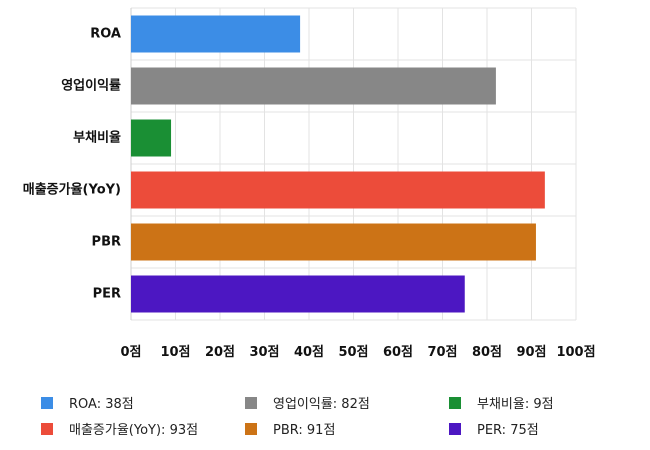 The width and height of the screenshot is (650, 450). What do you see at coordinates (97, 138) in the screenshot?
I see `category-label-2: 부채비율` at bounding box center [97, 138].